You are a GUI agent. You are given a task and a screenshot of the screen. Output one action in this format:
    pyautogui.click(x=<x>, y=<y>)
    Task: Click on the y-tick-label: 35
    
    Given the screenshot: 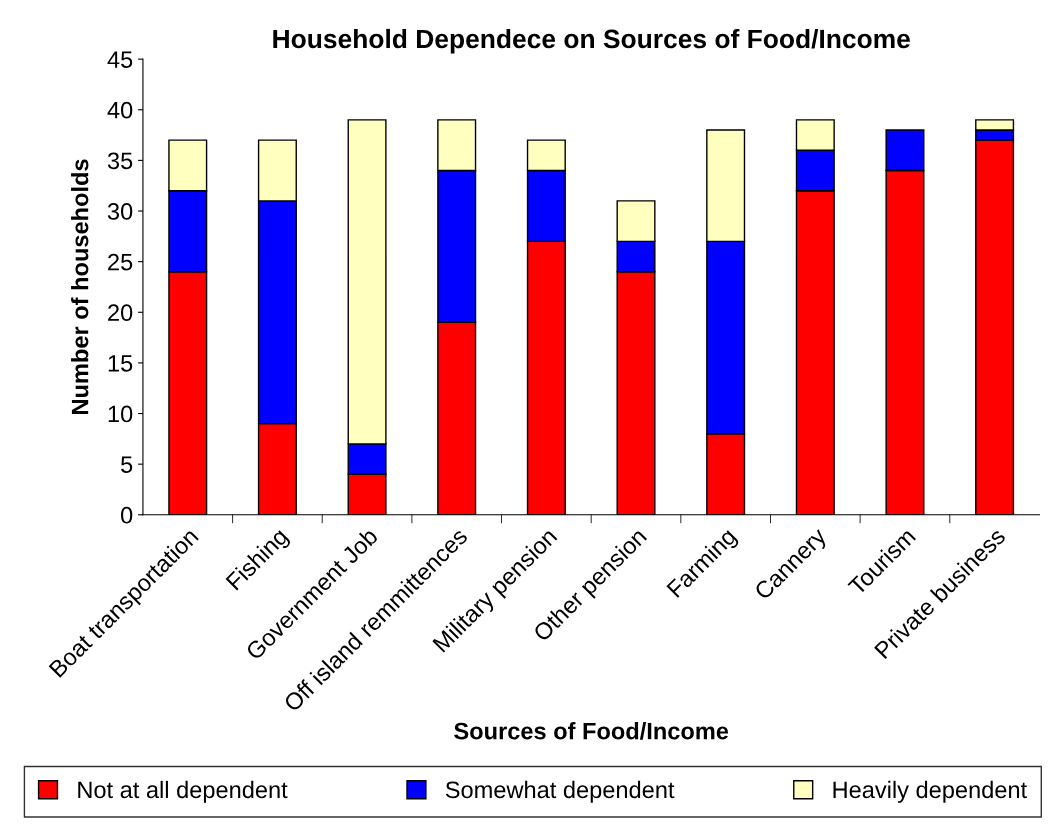 What is the action you would take?
    pyautogui.click(x=120, y=161)
    